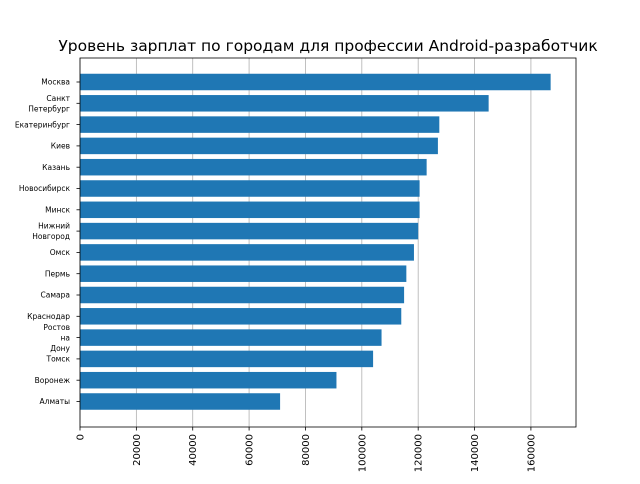 The height and width of the screenshot is (484, 640). What do you see at coordinates (56, 167) in the screenshot?
I see `category-label-4: Казань` at bounding box center [56, 167].